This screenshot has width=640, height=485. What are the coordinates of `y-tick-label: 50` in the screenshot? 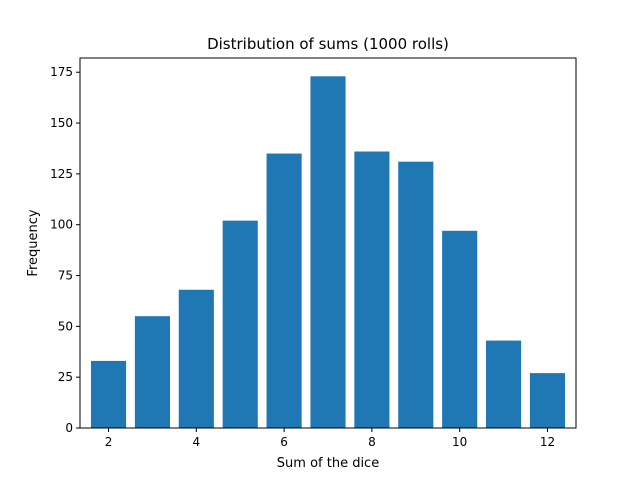 It's located at (65, 326).